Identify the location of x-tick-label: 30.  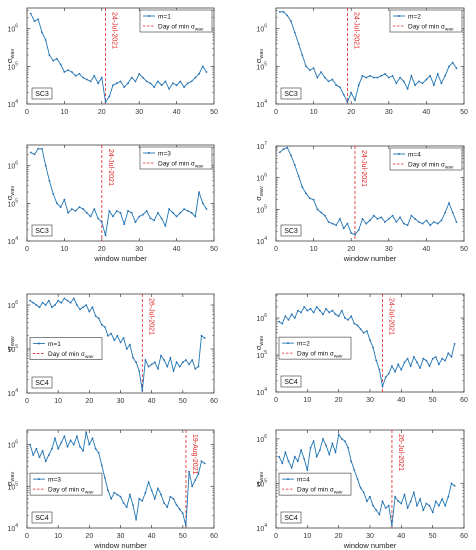
(370, 536).